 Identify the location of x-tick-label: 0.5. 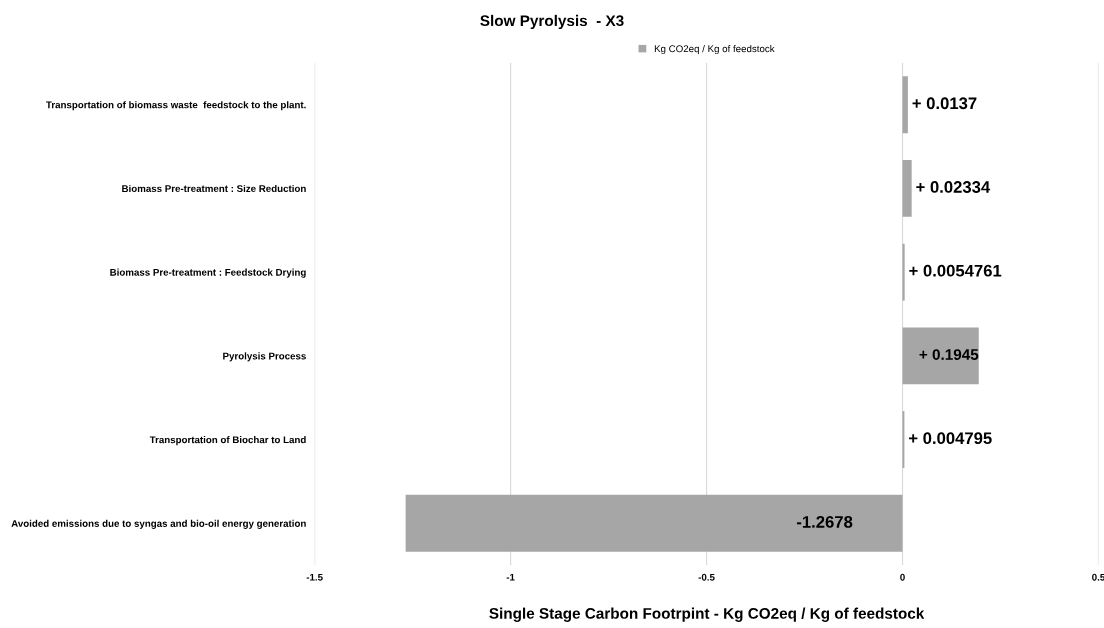
(1098, 577).